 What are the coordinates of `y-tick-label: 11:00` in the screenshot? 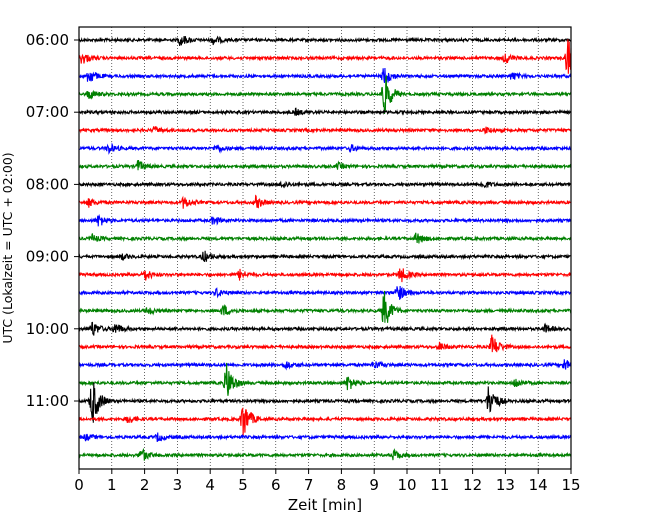 It's located at (47, 401).